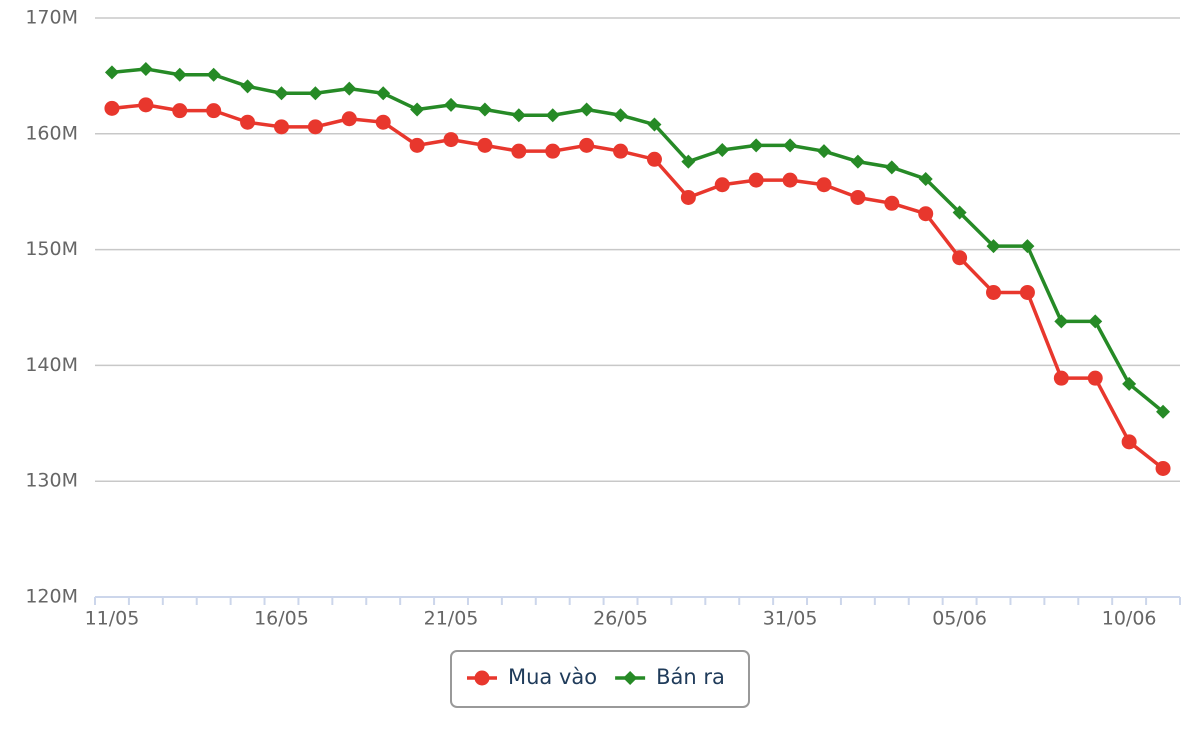 The image size is (1200, 740). Describe the element at coordinates (451, 619) in the screenshot. I see `x-tick-label: 21/05` at that location.